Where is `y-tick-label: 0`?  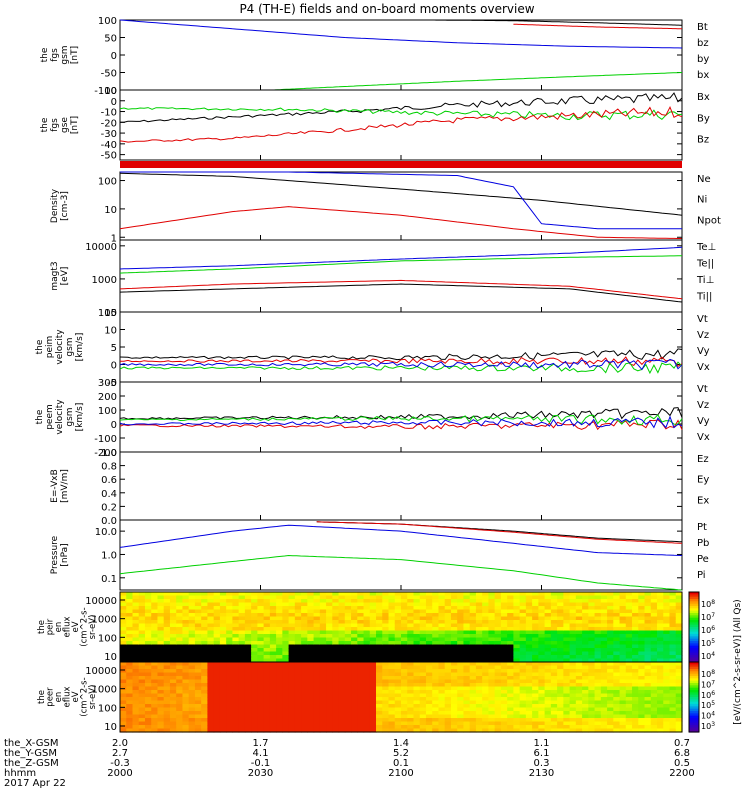 y-tick-label: 0 is located at coordinates (114, 56).